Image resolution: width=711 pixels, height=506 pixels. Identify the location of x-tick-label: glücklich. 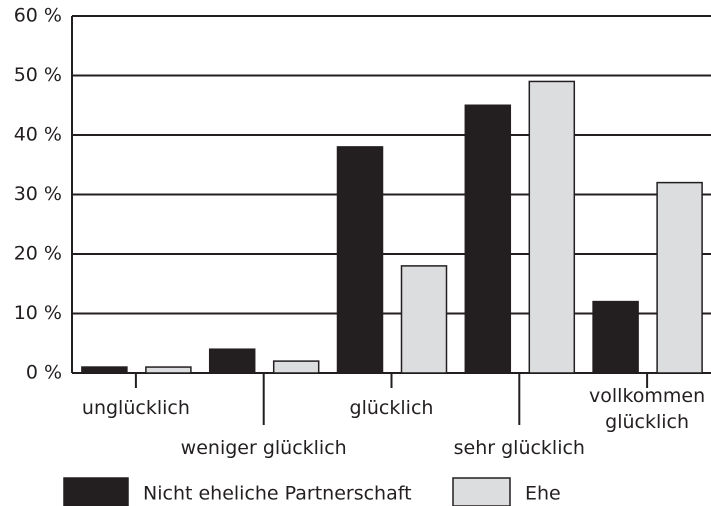
(391, 408).